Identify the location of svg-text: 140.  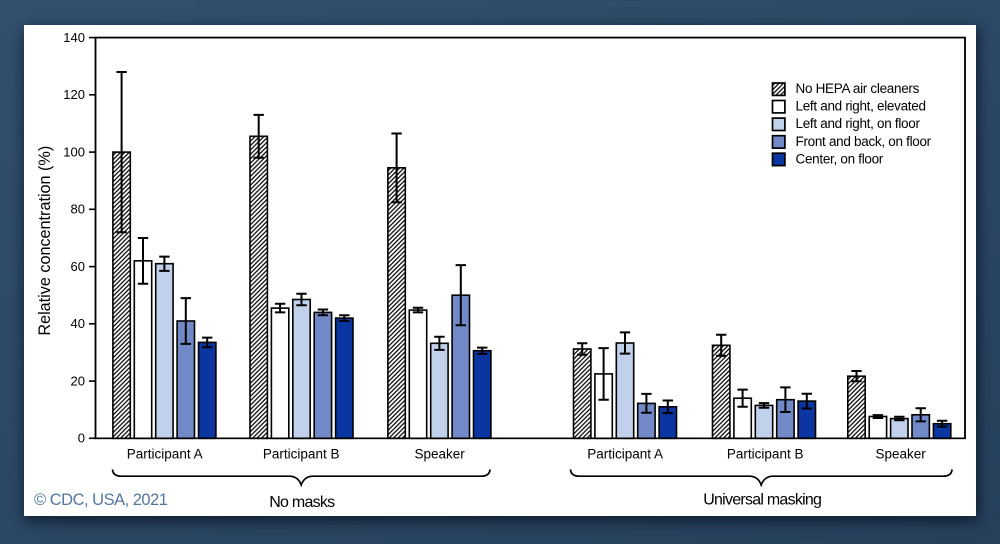
(74, 37).